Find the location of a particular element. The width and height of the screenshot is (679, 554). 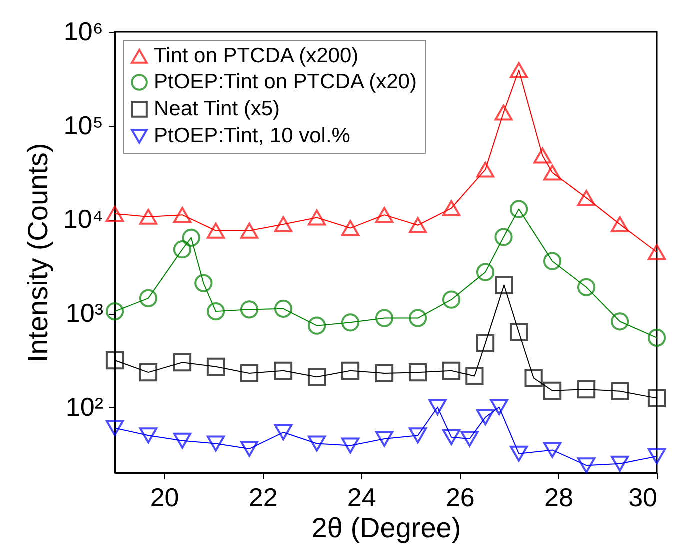

legend-label: PtOEP:Tint, 10 vol.% is located at coordinates (252, 136).